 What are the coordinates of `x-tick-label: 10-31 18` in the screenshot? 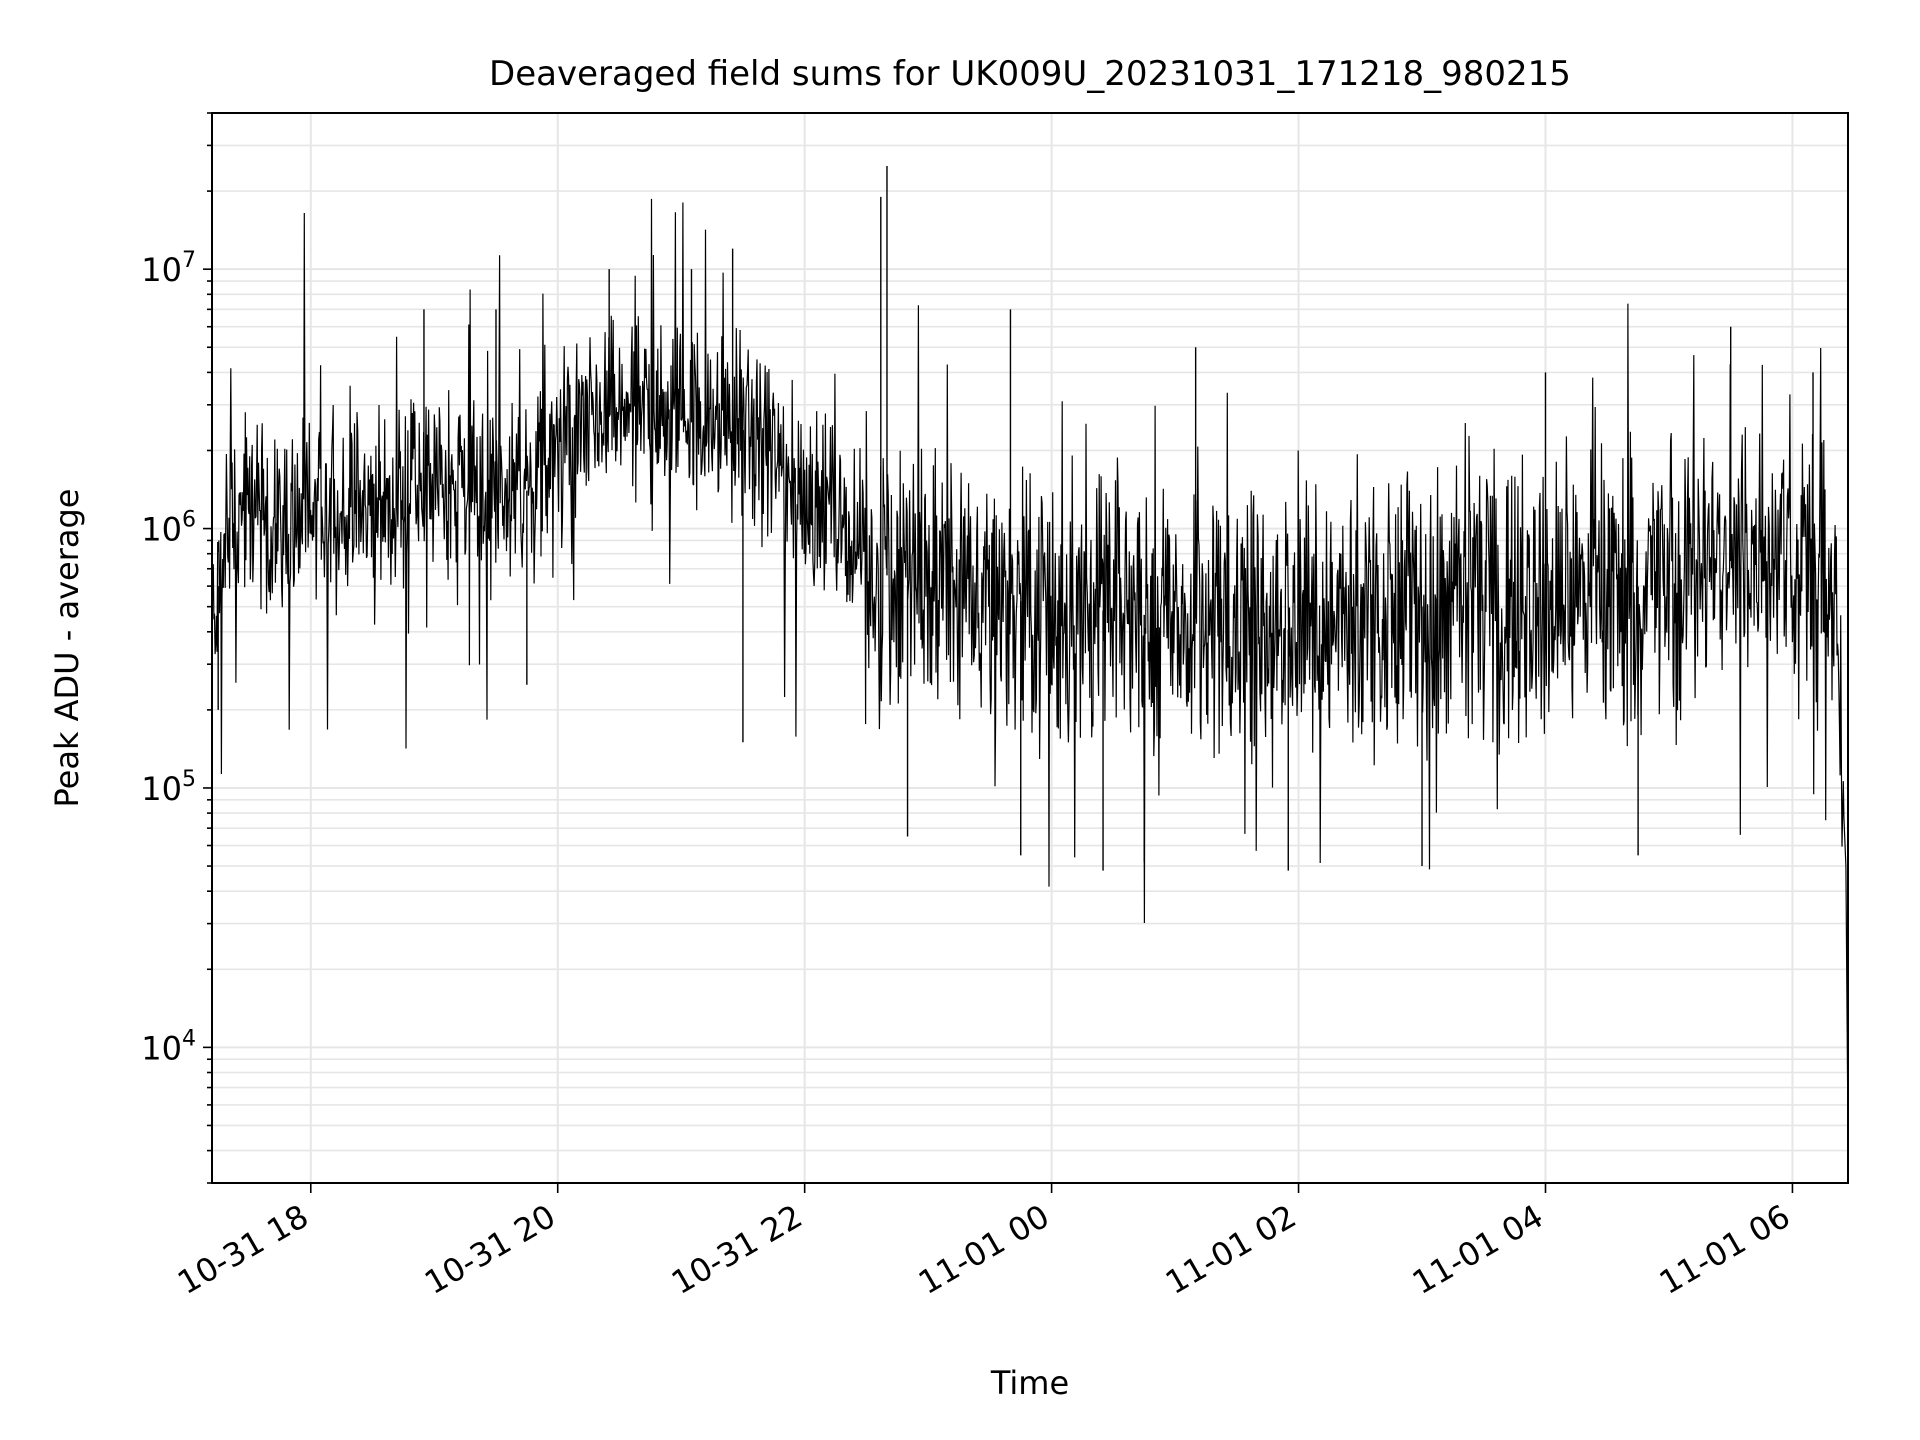 It's located at (243, 1249).